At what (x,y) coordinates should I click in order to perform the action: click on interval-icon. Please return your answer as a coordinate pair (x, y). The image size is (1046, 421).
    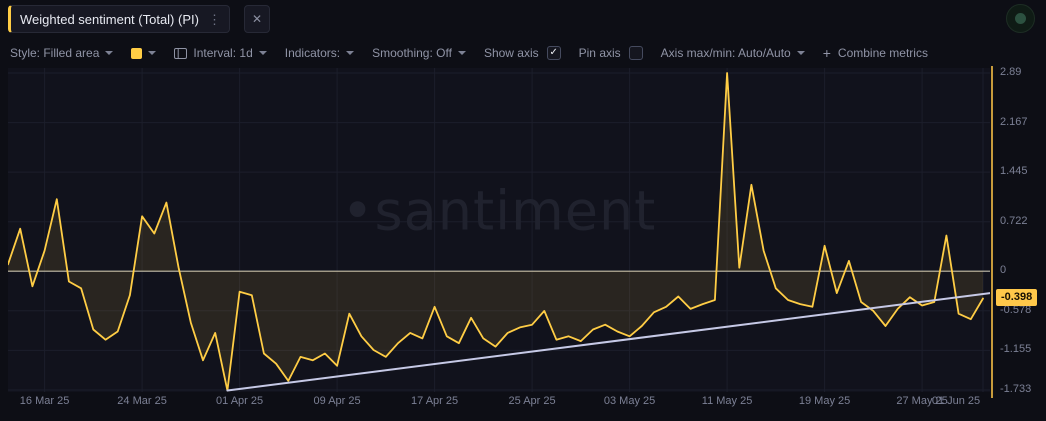
    Looking at the image, I should click on (181, 53).